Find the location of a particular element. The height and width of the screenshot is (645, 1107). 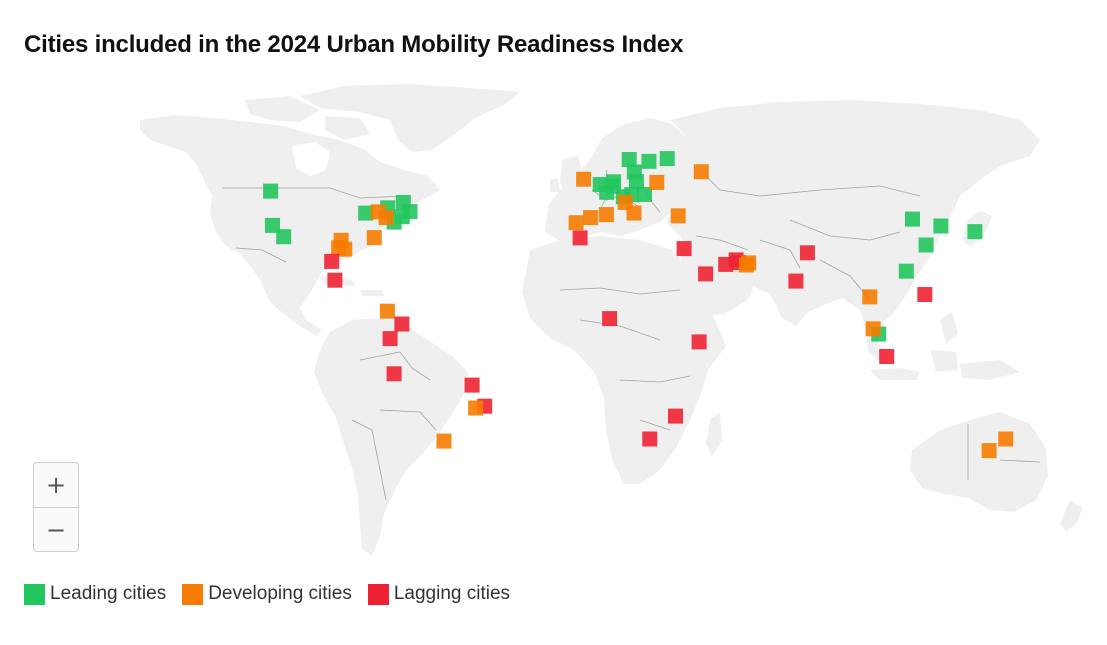

border-andes is located at coordinates (369, 460).